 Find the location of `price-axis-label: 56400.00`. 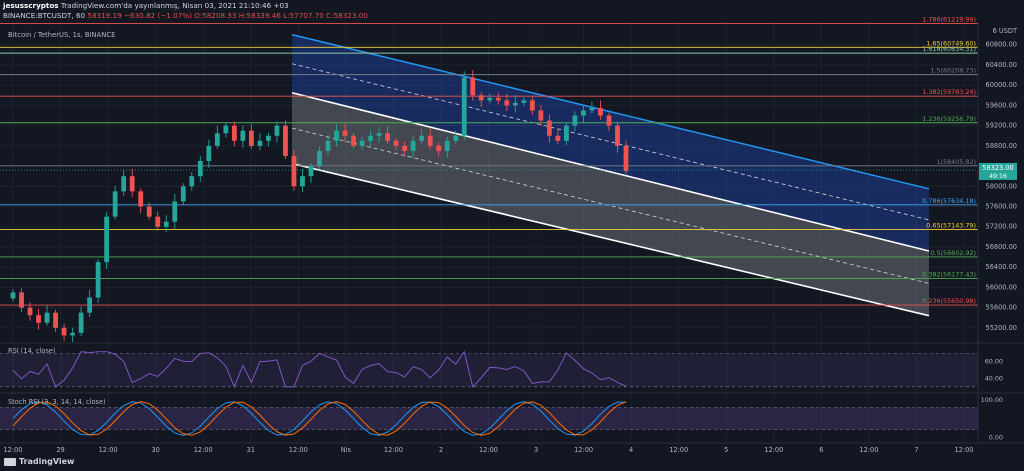

price-axis-label: 56400.00 is located at coordinates (1001, 267).